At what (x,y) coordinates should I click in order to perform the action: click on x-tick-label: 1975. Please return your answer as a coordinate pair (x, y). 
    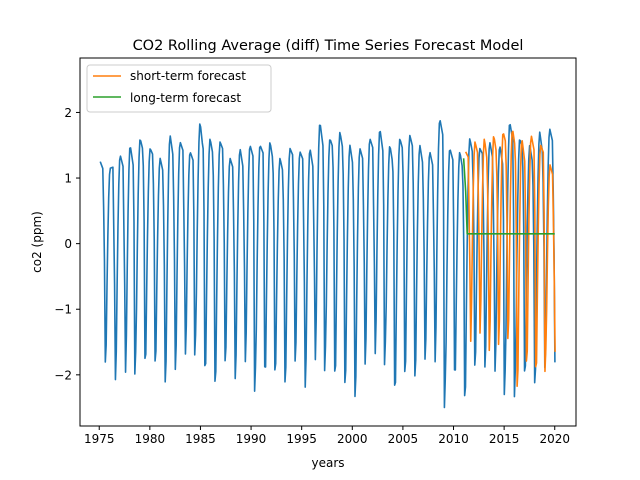
    Looking at the image, I should click on (99, 439).